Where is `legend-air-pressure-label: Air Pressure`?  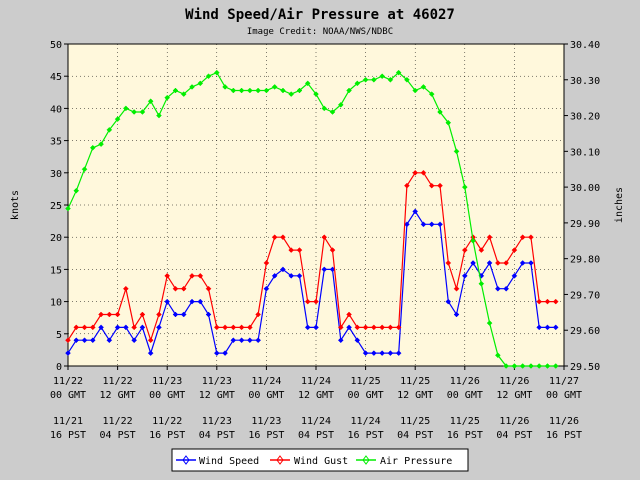
legend-air-pressure-label: Air Pressure is located at coordinates (416, 461).